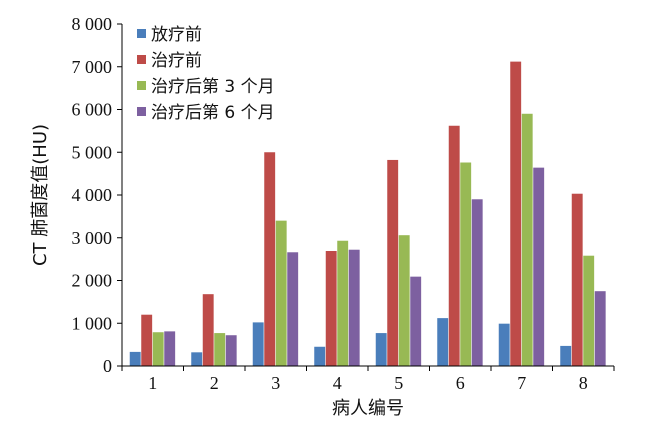  What do you see at coordinates (337, 383) in the screenshot?
I see `x-tick-label: 4` at bounding box center [337, 383].